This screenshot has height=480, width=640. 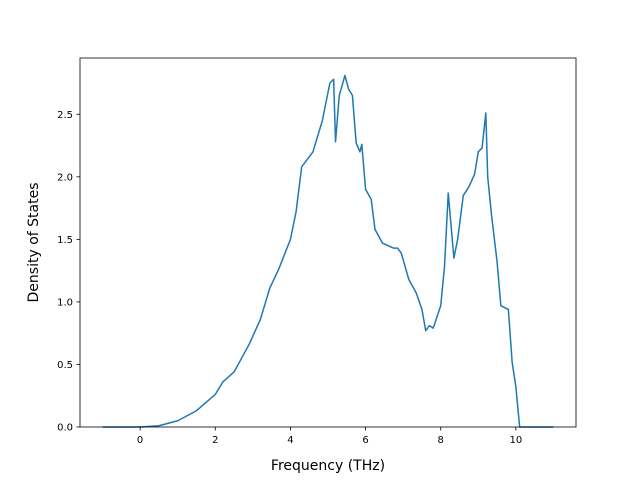 I want to click on y-tick-label: 2.0, so click(x=65, y=177).